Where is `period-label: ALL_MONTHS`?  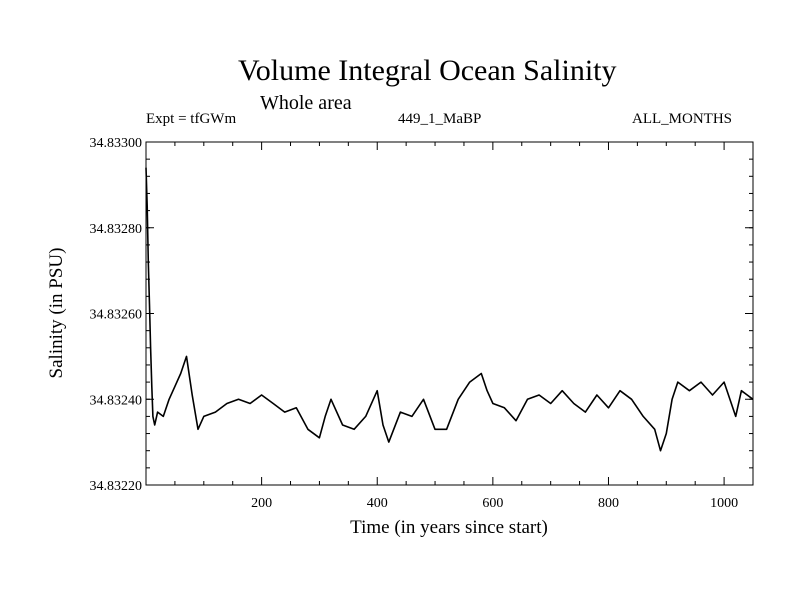
period-label: ALL_MONTHS is located at coordinates (682, 119).